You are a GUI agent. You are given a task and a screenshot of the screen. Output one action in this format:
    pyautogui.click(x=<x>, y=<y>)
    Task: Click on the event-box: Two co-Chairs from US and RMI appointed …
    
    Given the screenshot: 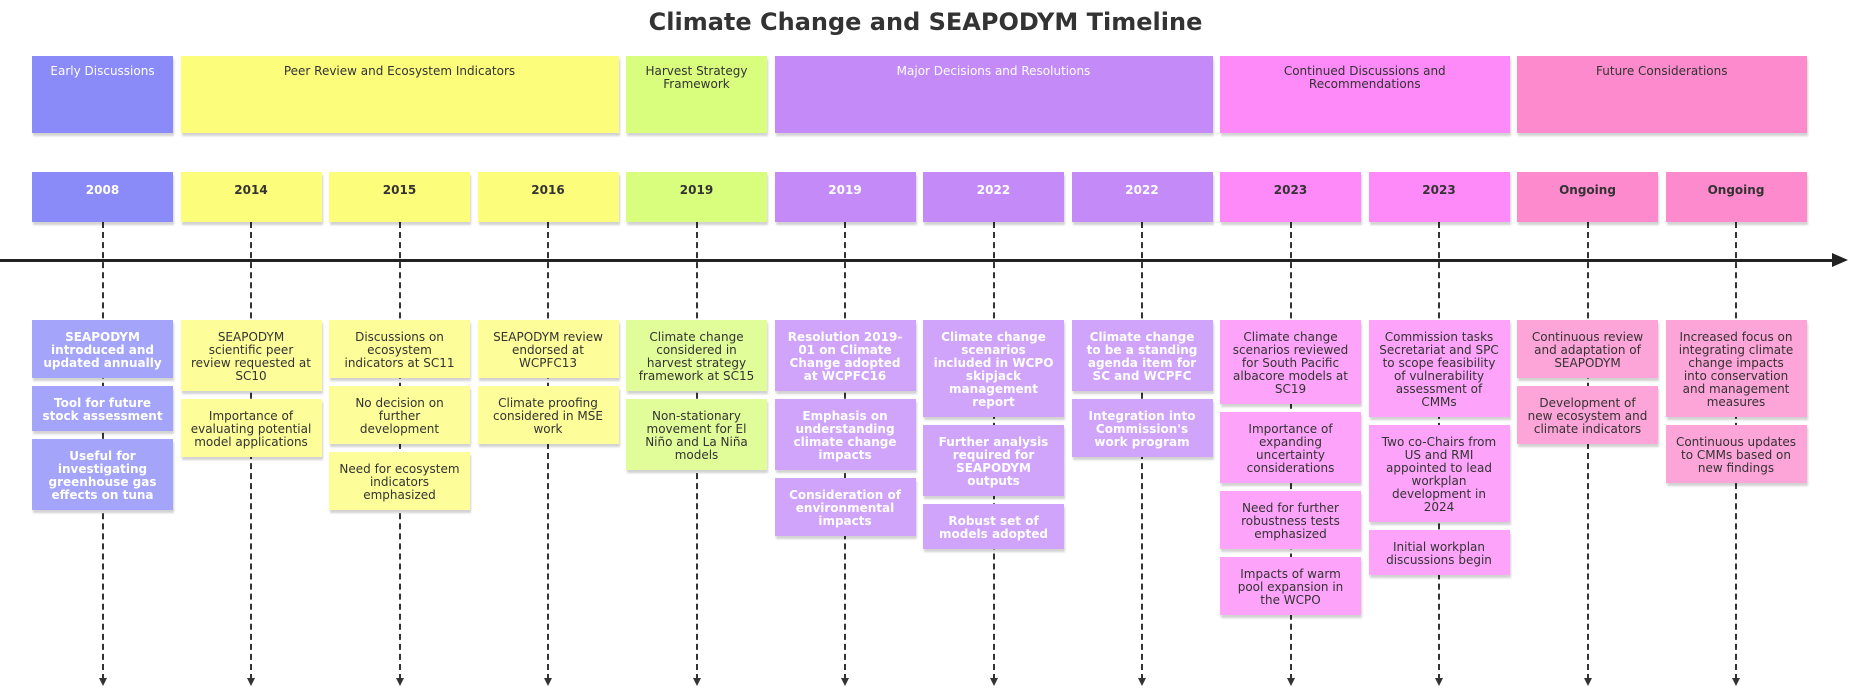 What is the action you would take?
    pyautogui.click(x=1439, y=473)
    